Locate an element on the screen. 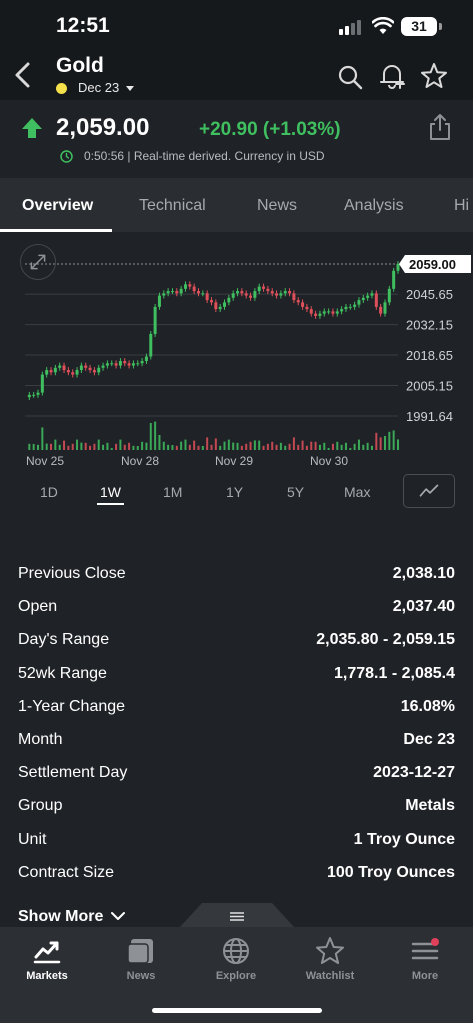  markets-icon is located at coordinates (47, 952).